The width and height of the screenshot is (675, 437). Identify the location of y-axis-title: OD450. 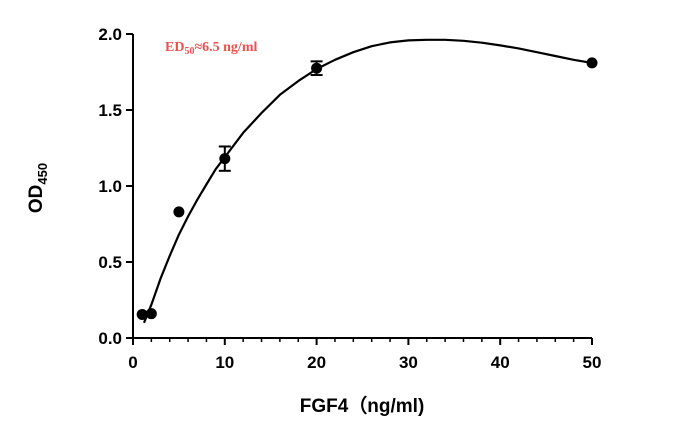
(38, 188).